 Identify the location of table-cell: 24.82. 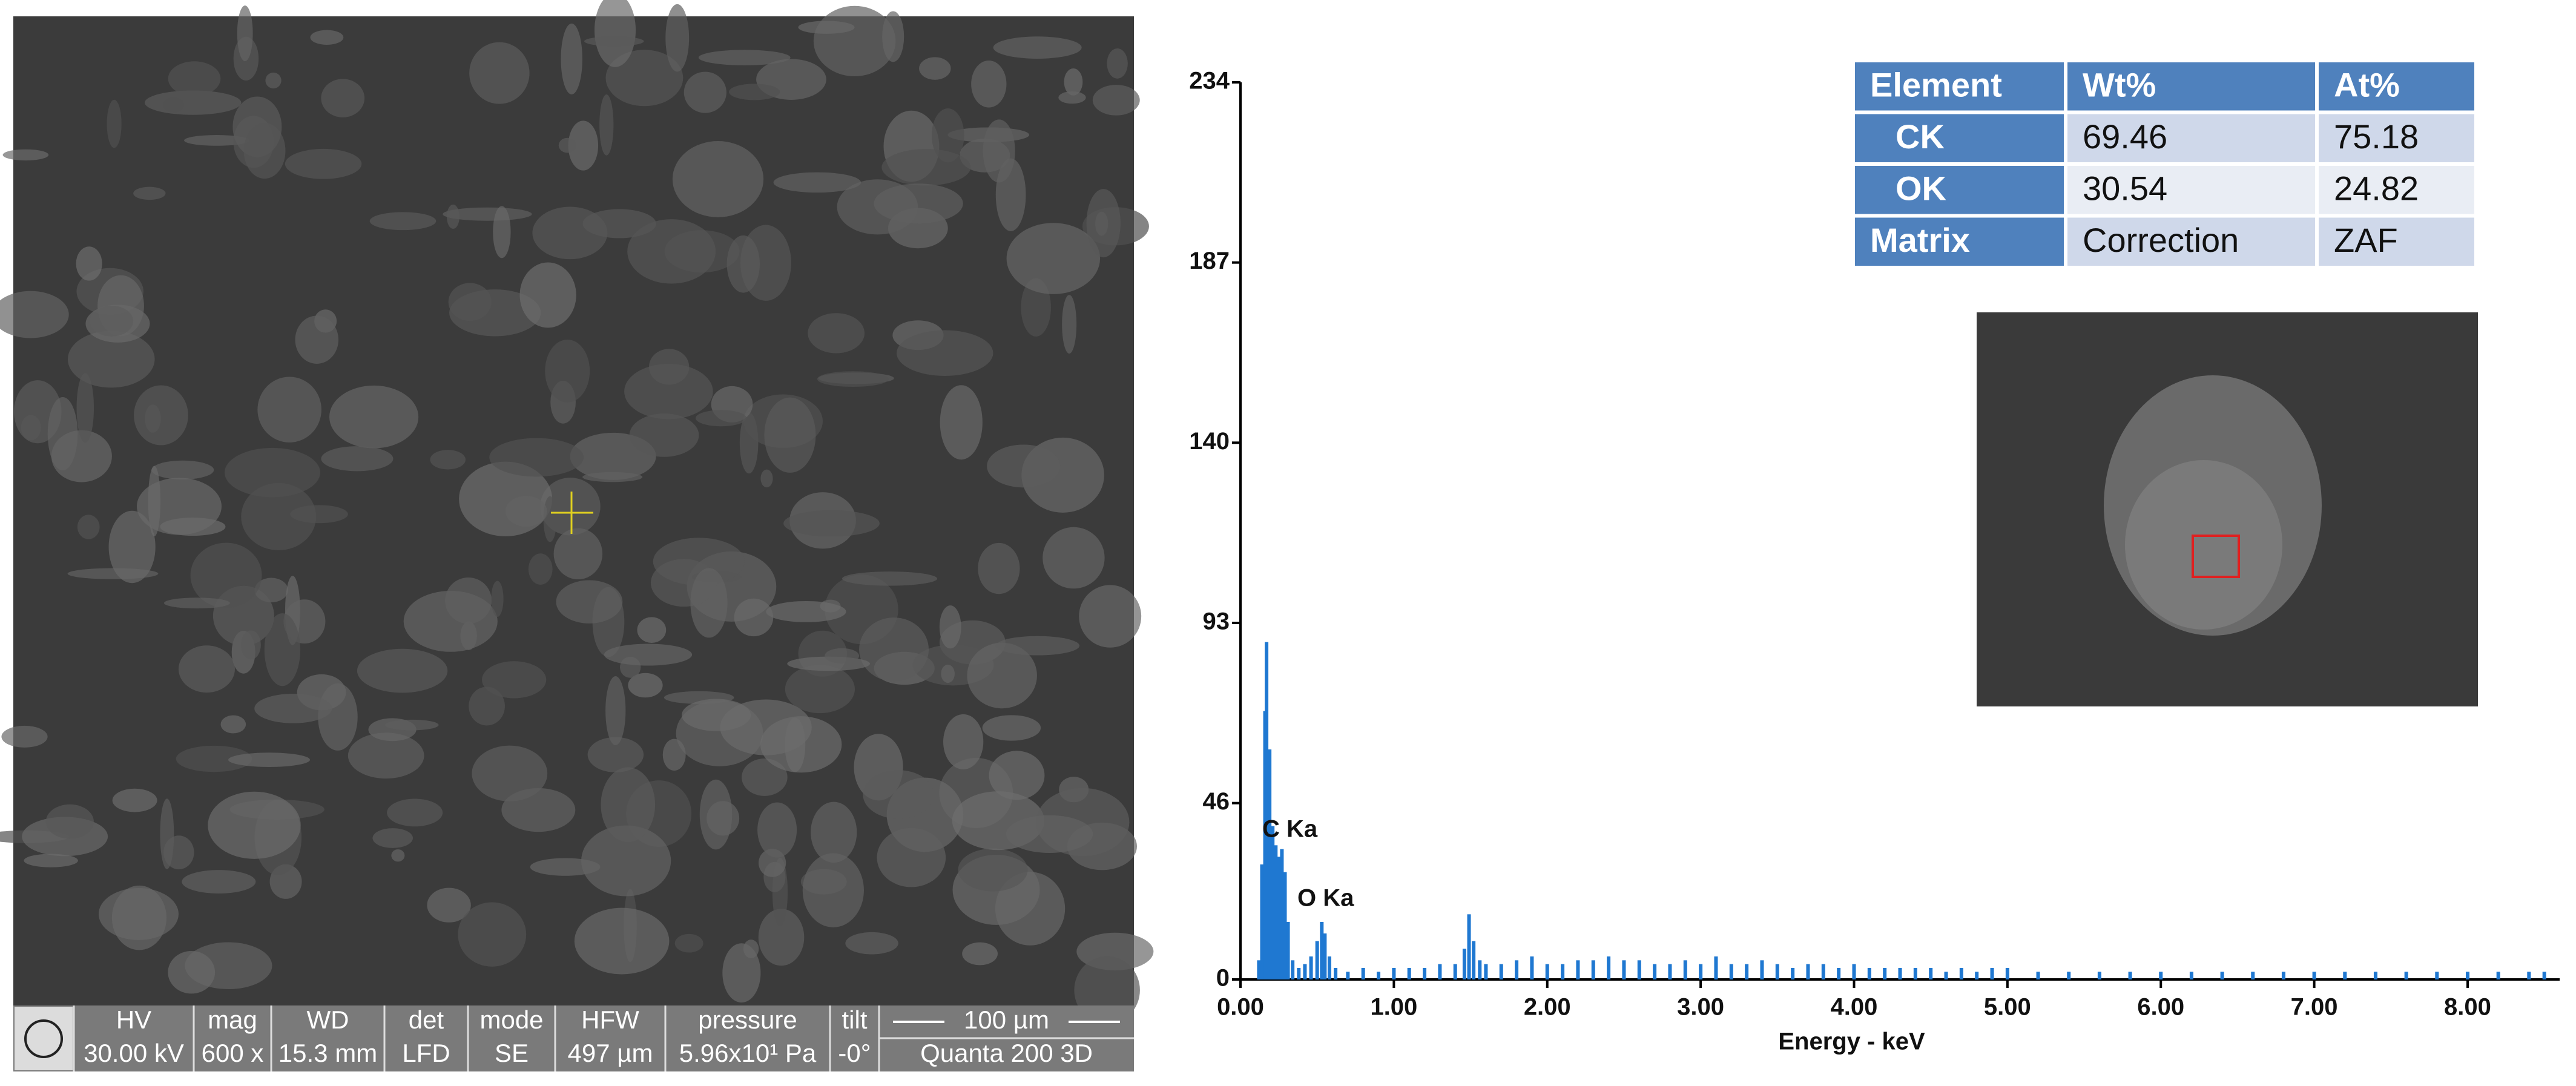
(2376, 188).